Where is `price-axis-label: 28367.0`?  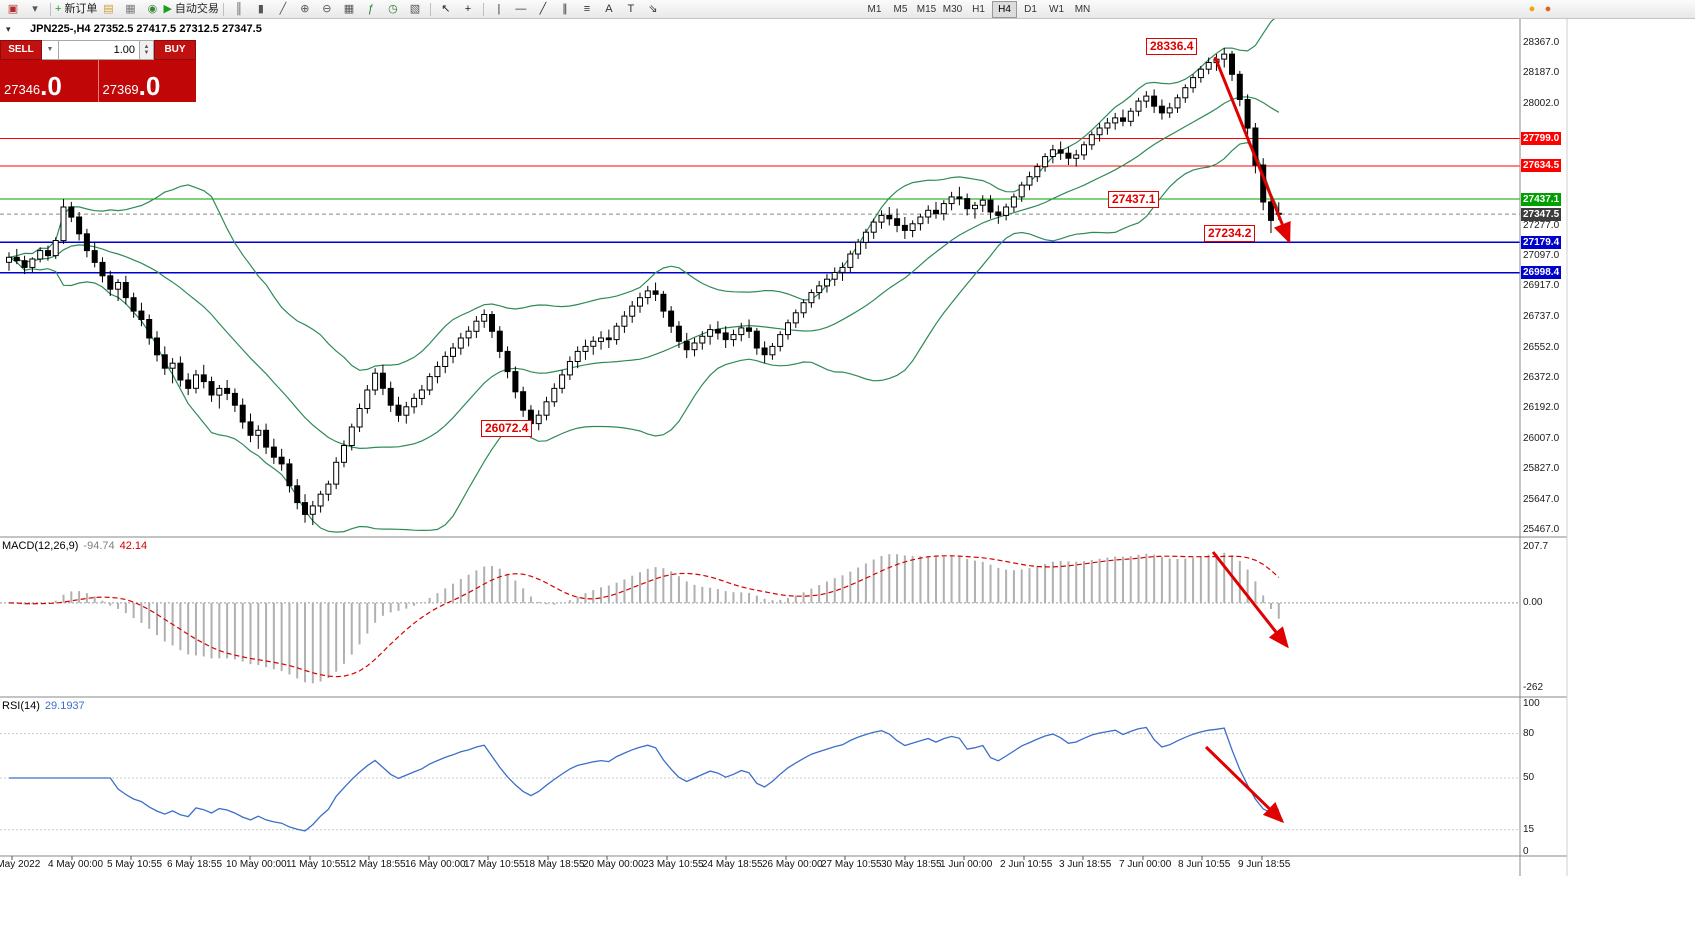 price-axis-label: 28367.0 is located at coordinates (1541, 42).